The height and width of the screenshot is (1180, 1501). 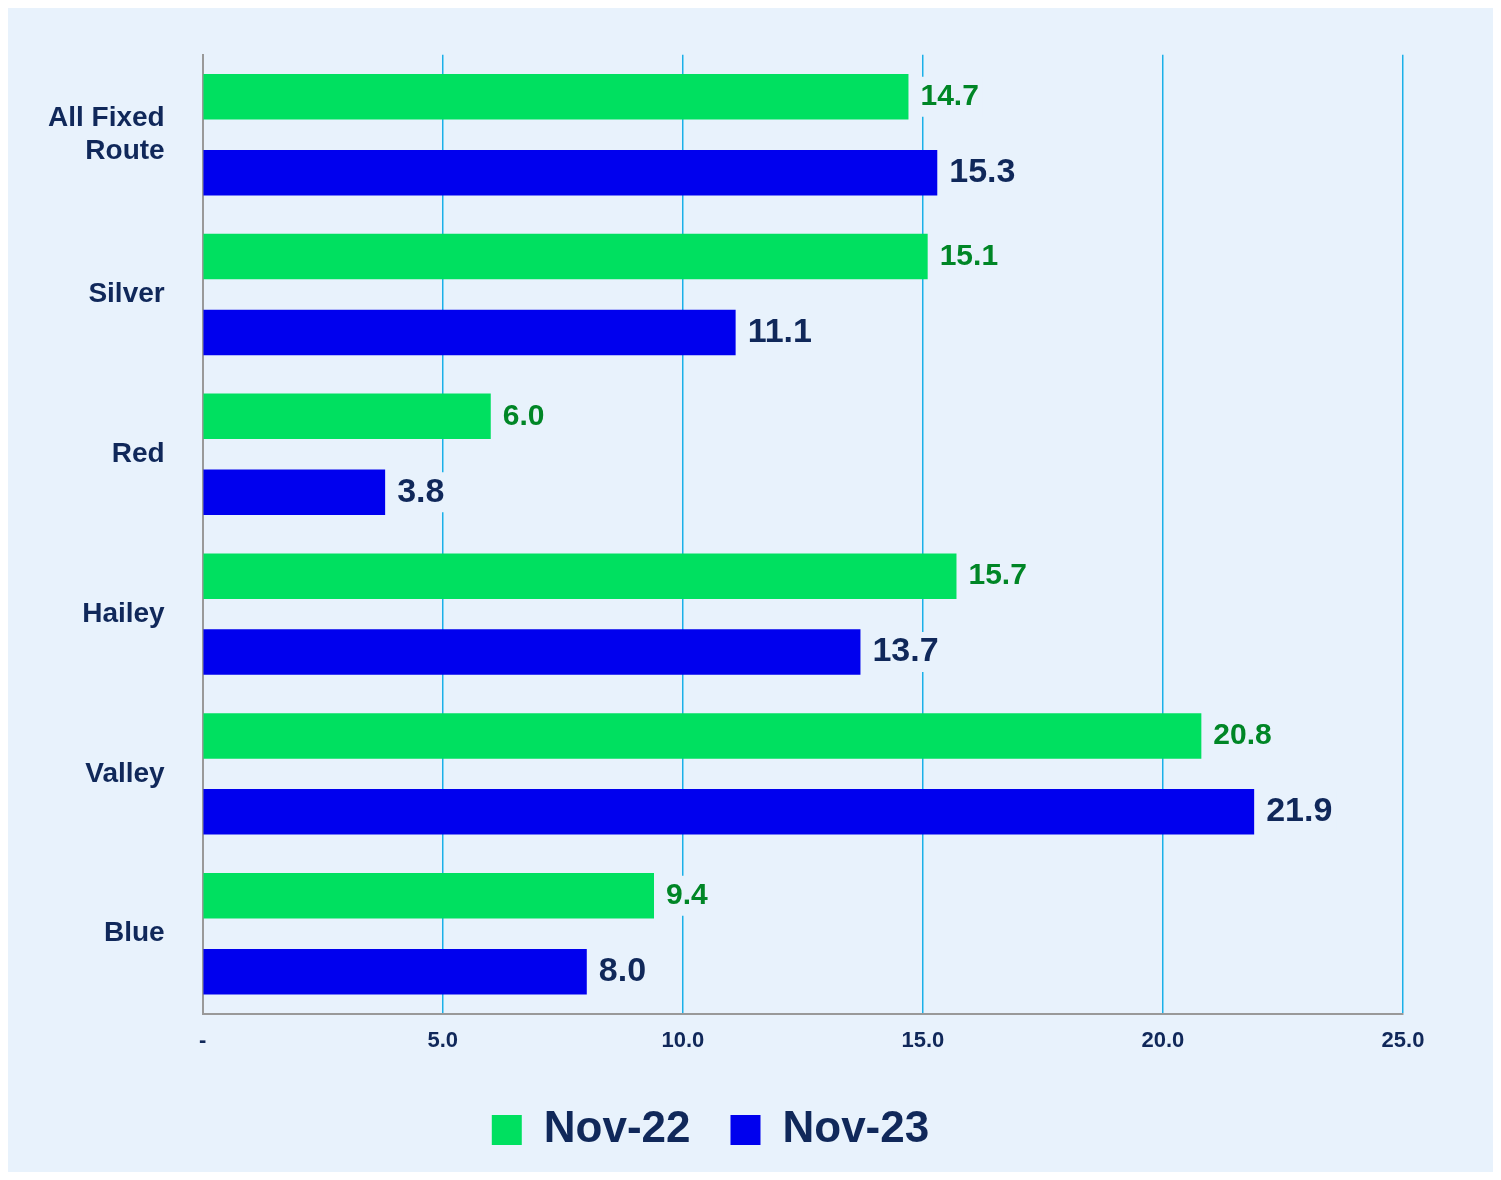 What do you see at coordinates (523, 414) in the screenshot?
I see `data-label: 6.0` at bounding box center [523, 414].